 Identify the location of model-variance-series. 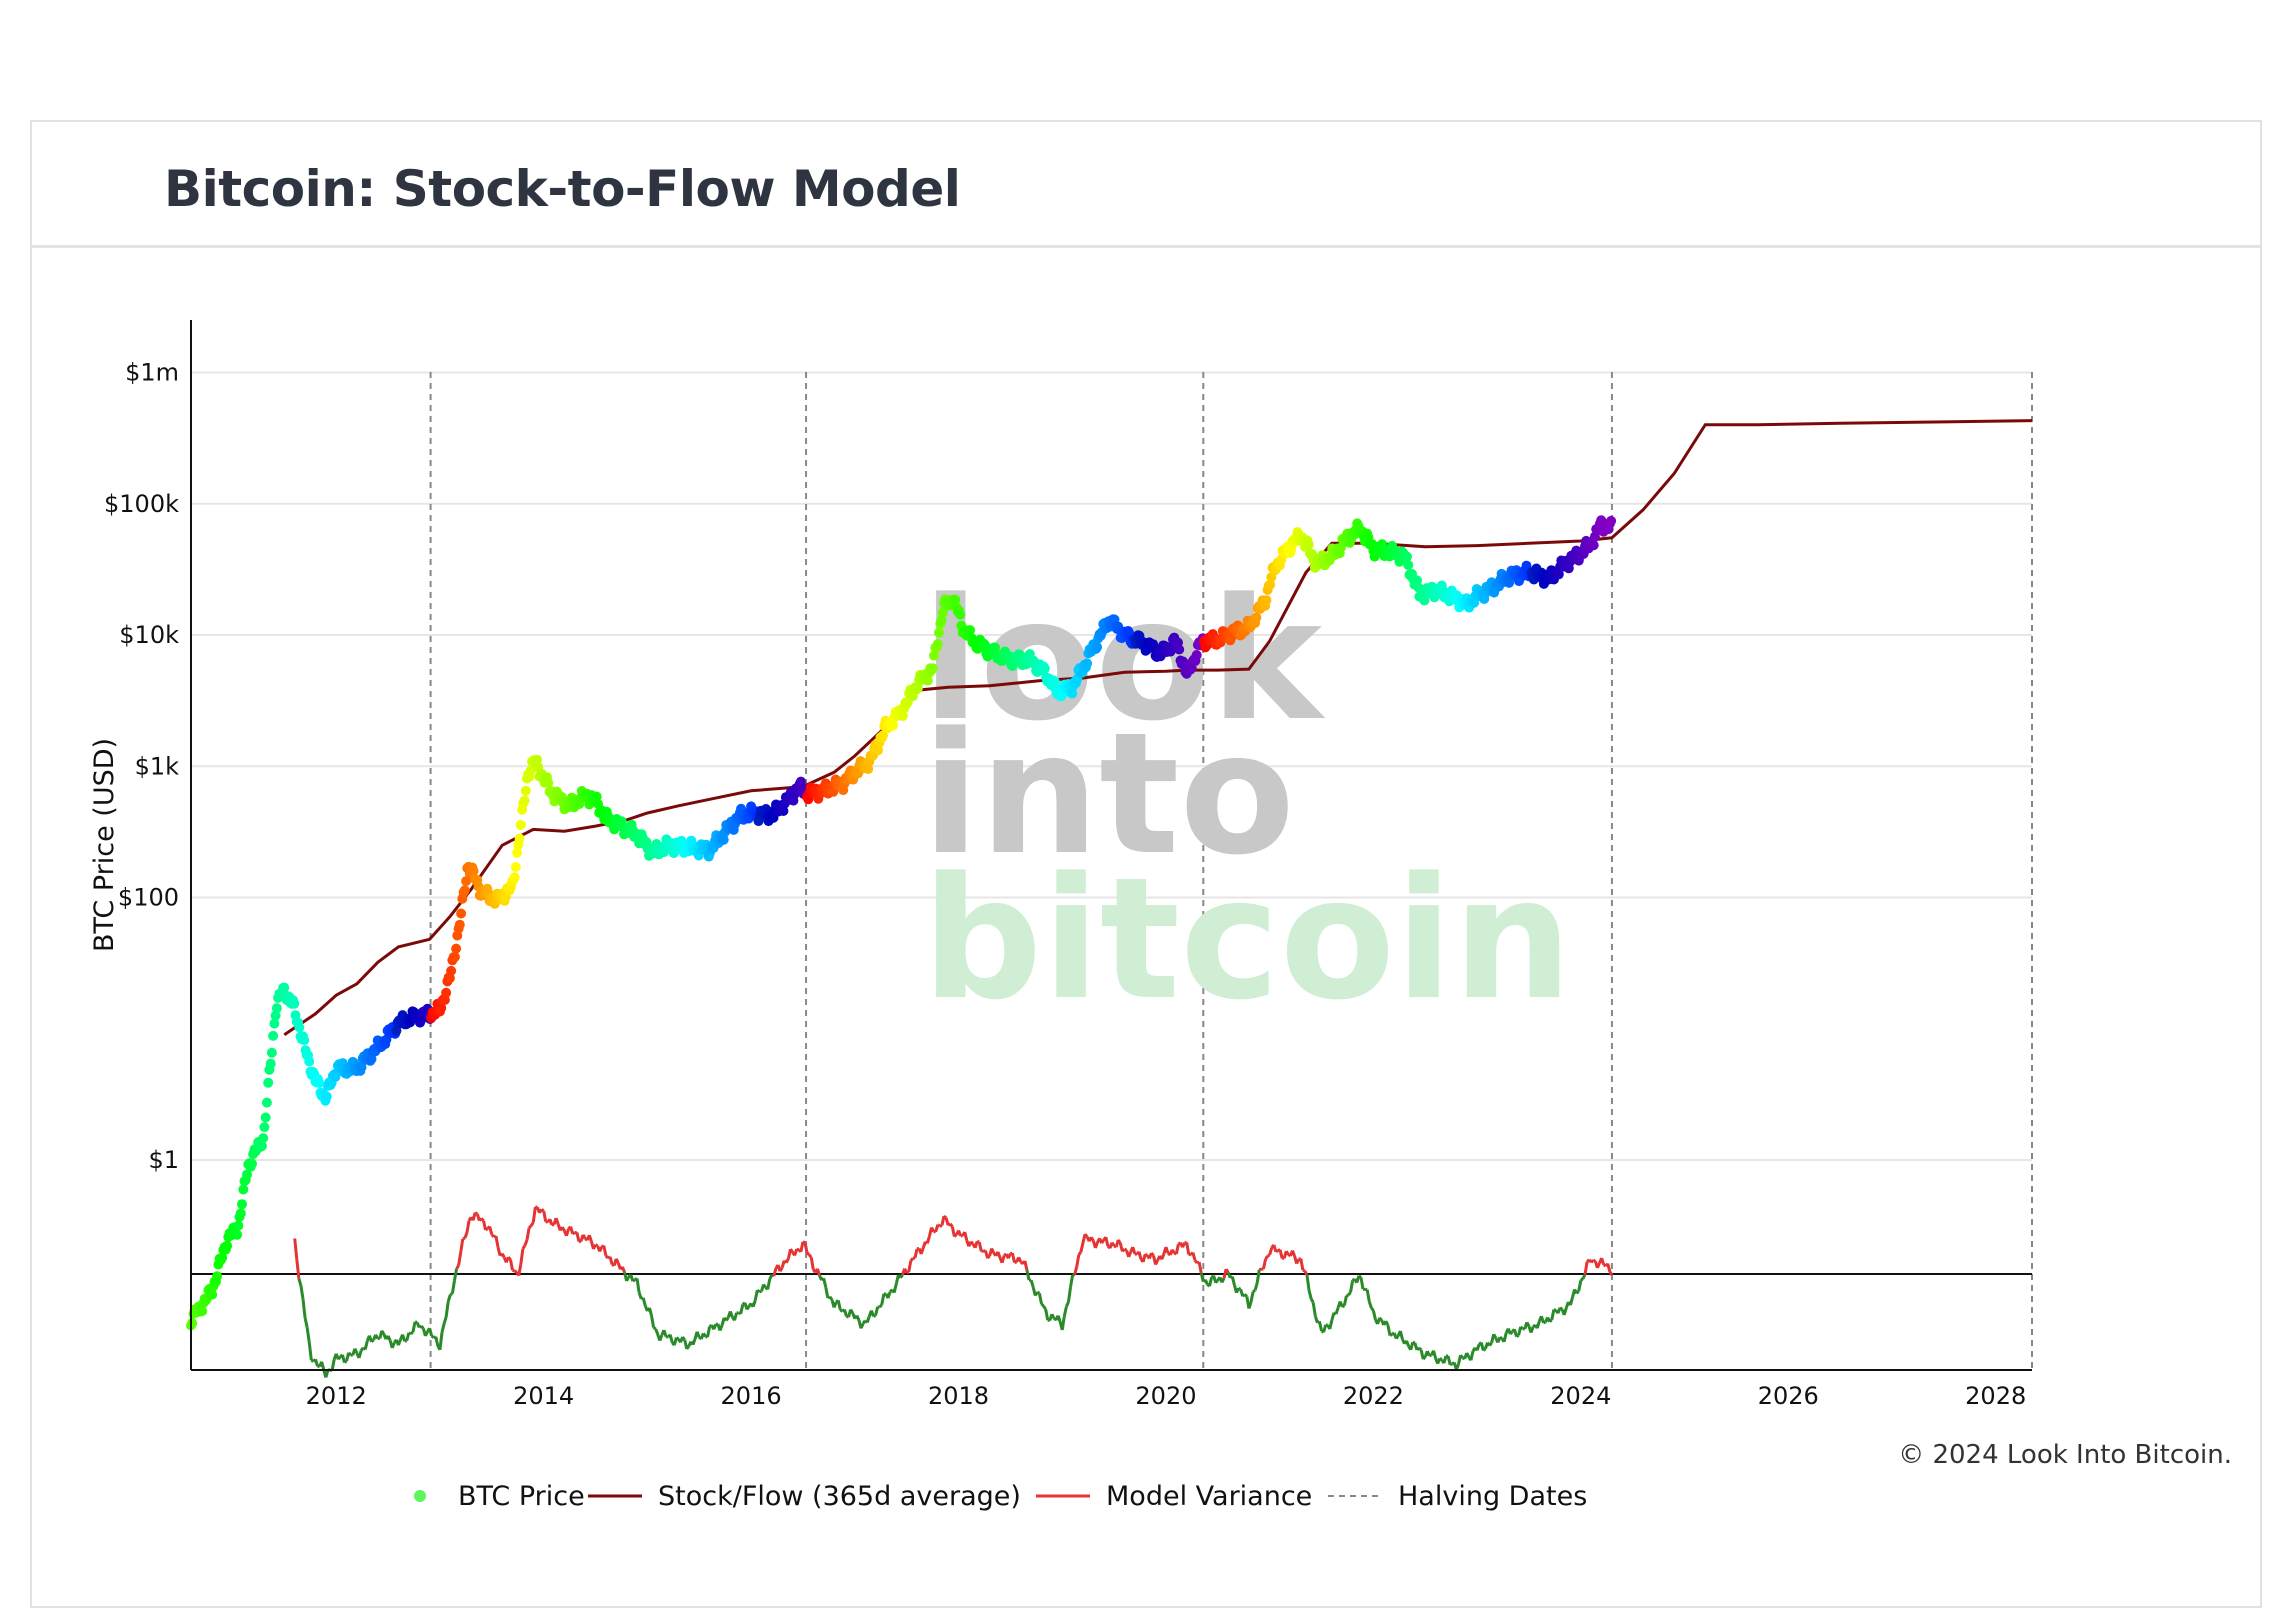
(953, 1291).